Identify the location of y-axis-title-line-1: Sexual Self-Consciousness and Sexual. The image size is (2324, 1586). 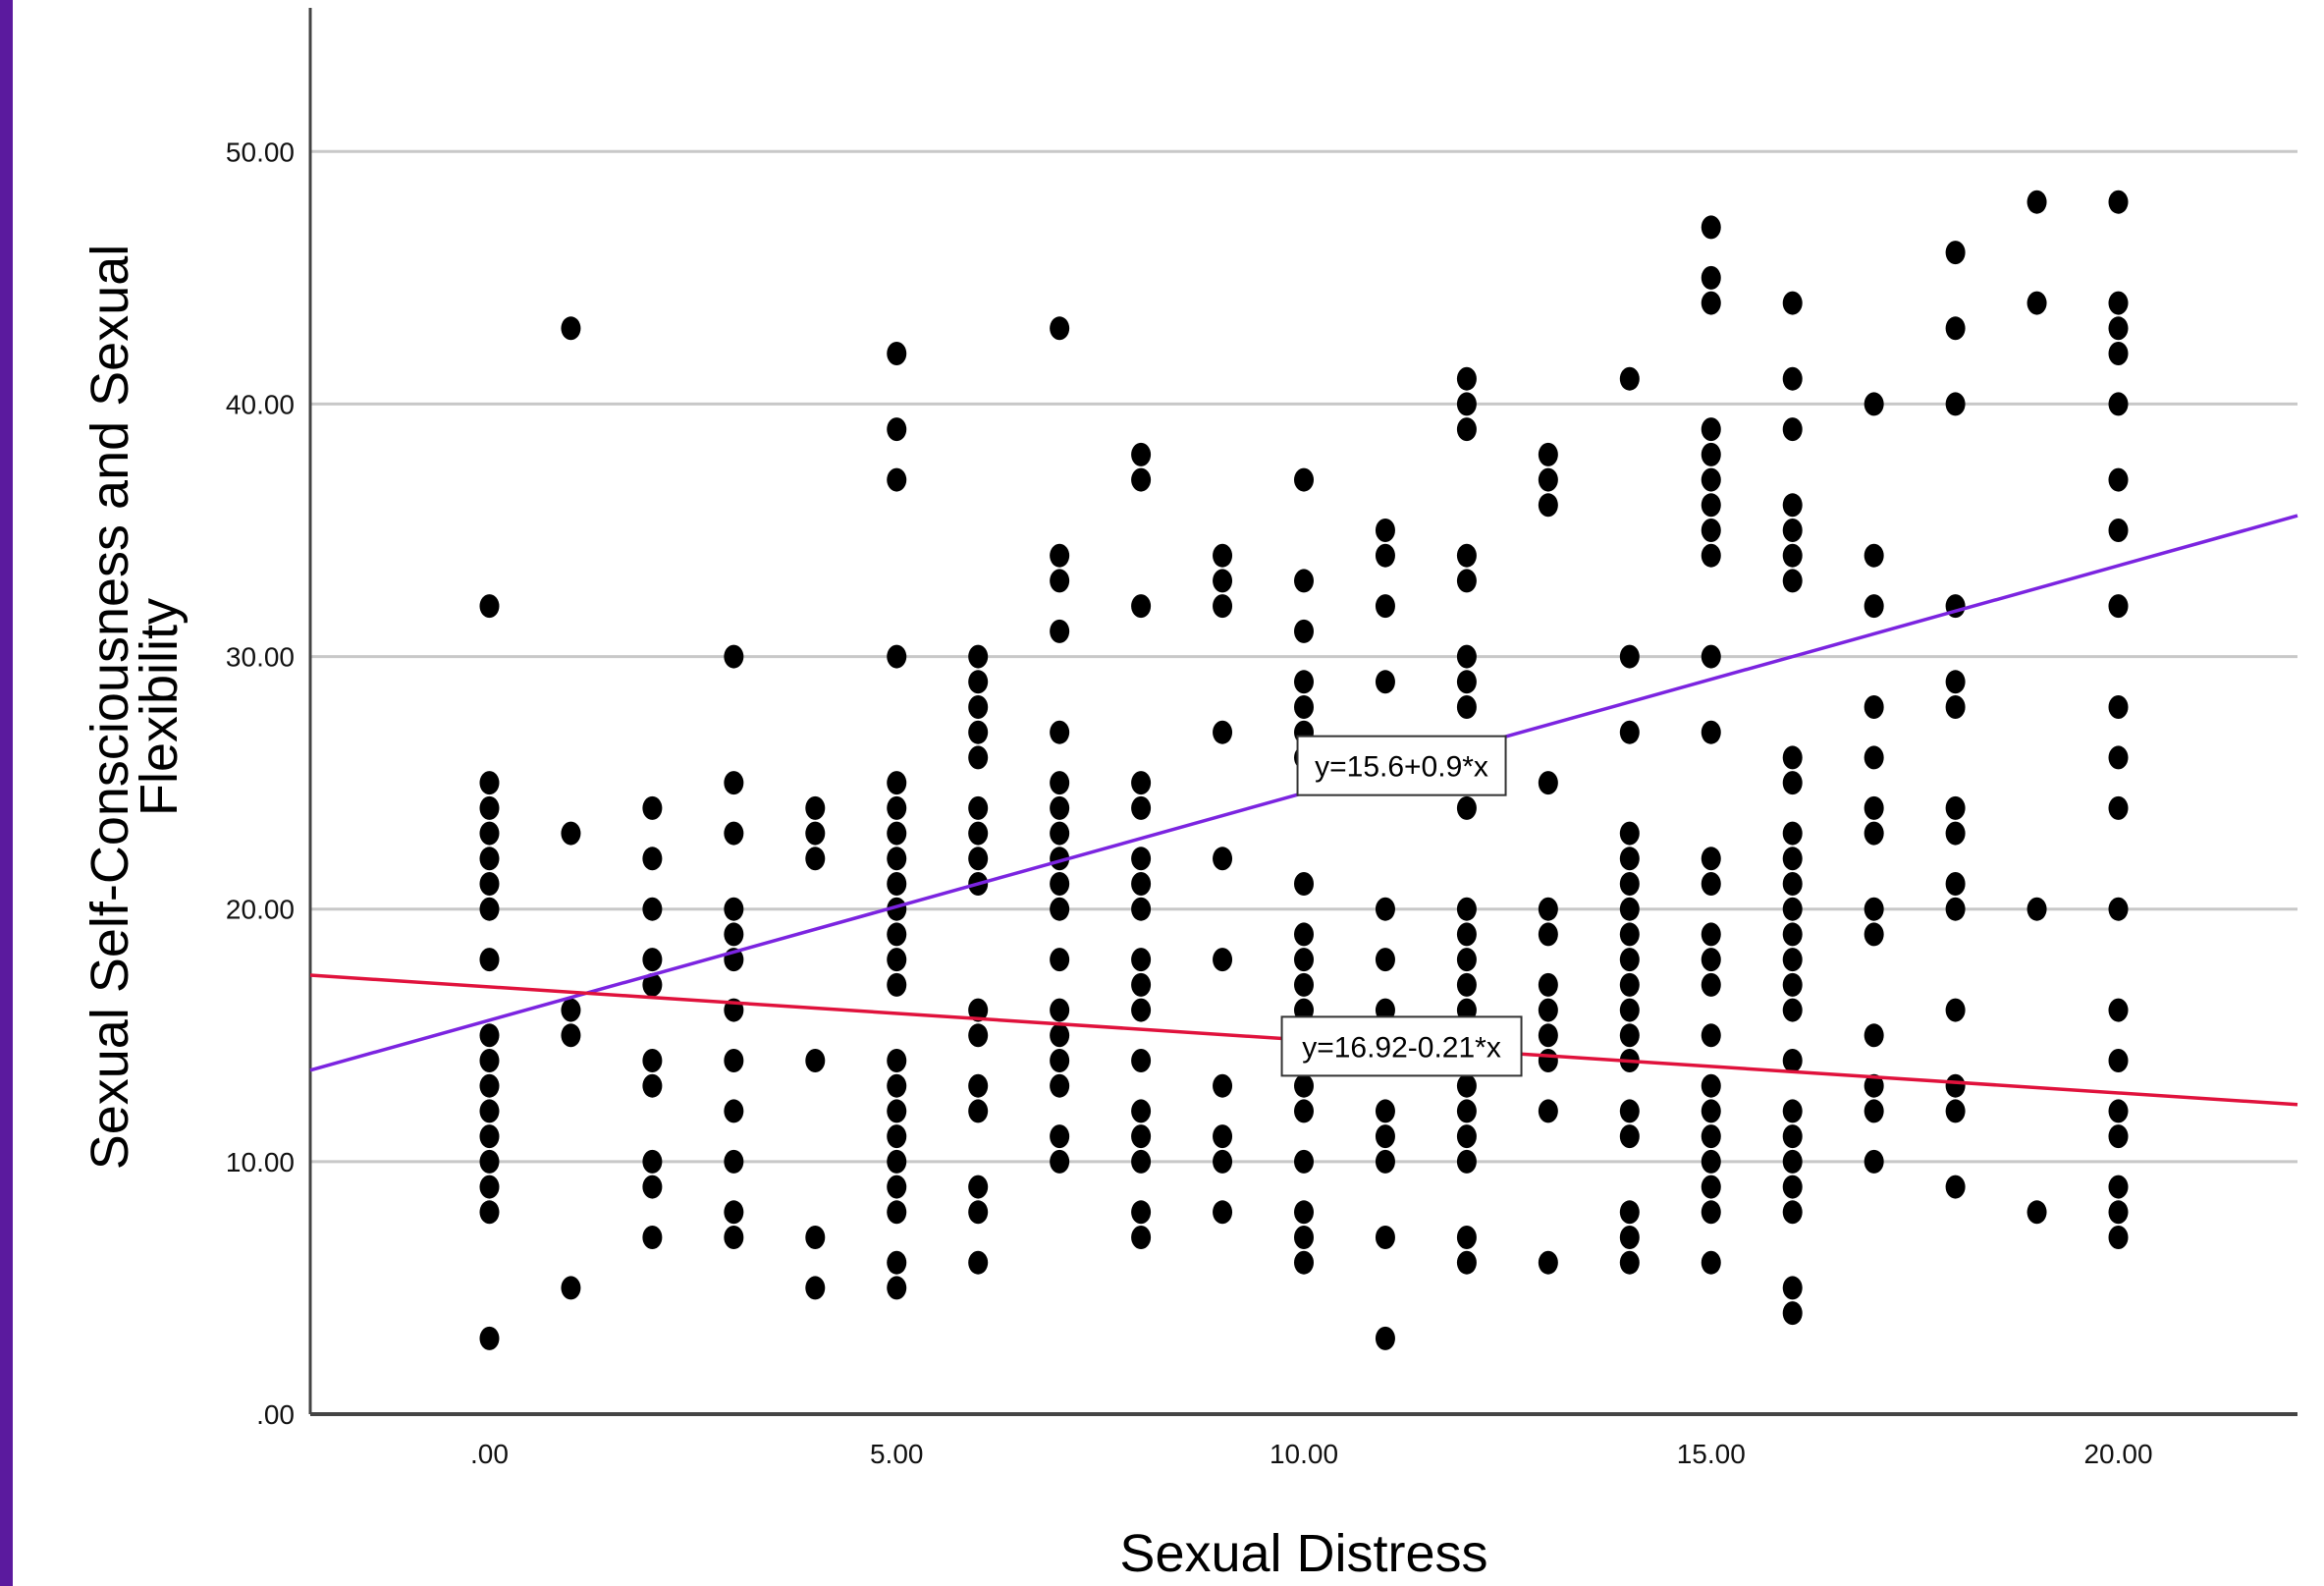
(110, 708).